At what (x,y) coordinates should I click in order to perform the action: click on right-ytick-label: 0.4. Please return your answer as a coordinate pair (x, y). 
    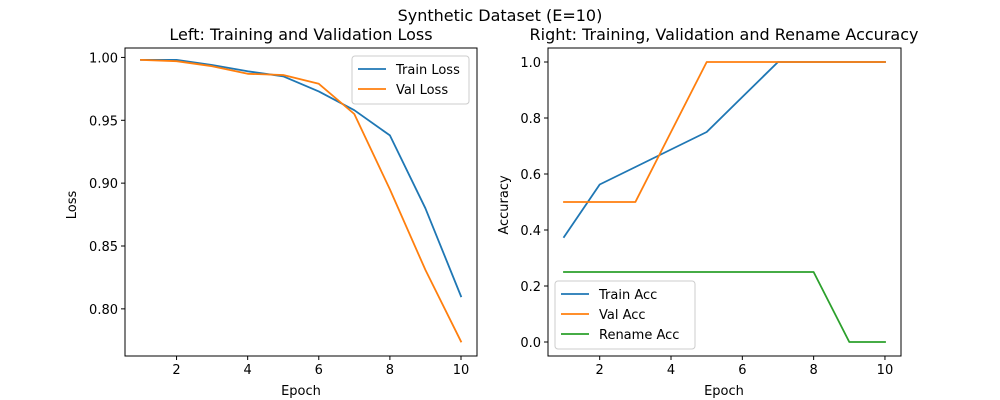
    Looking at the image, I should click on (530, 231).